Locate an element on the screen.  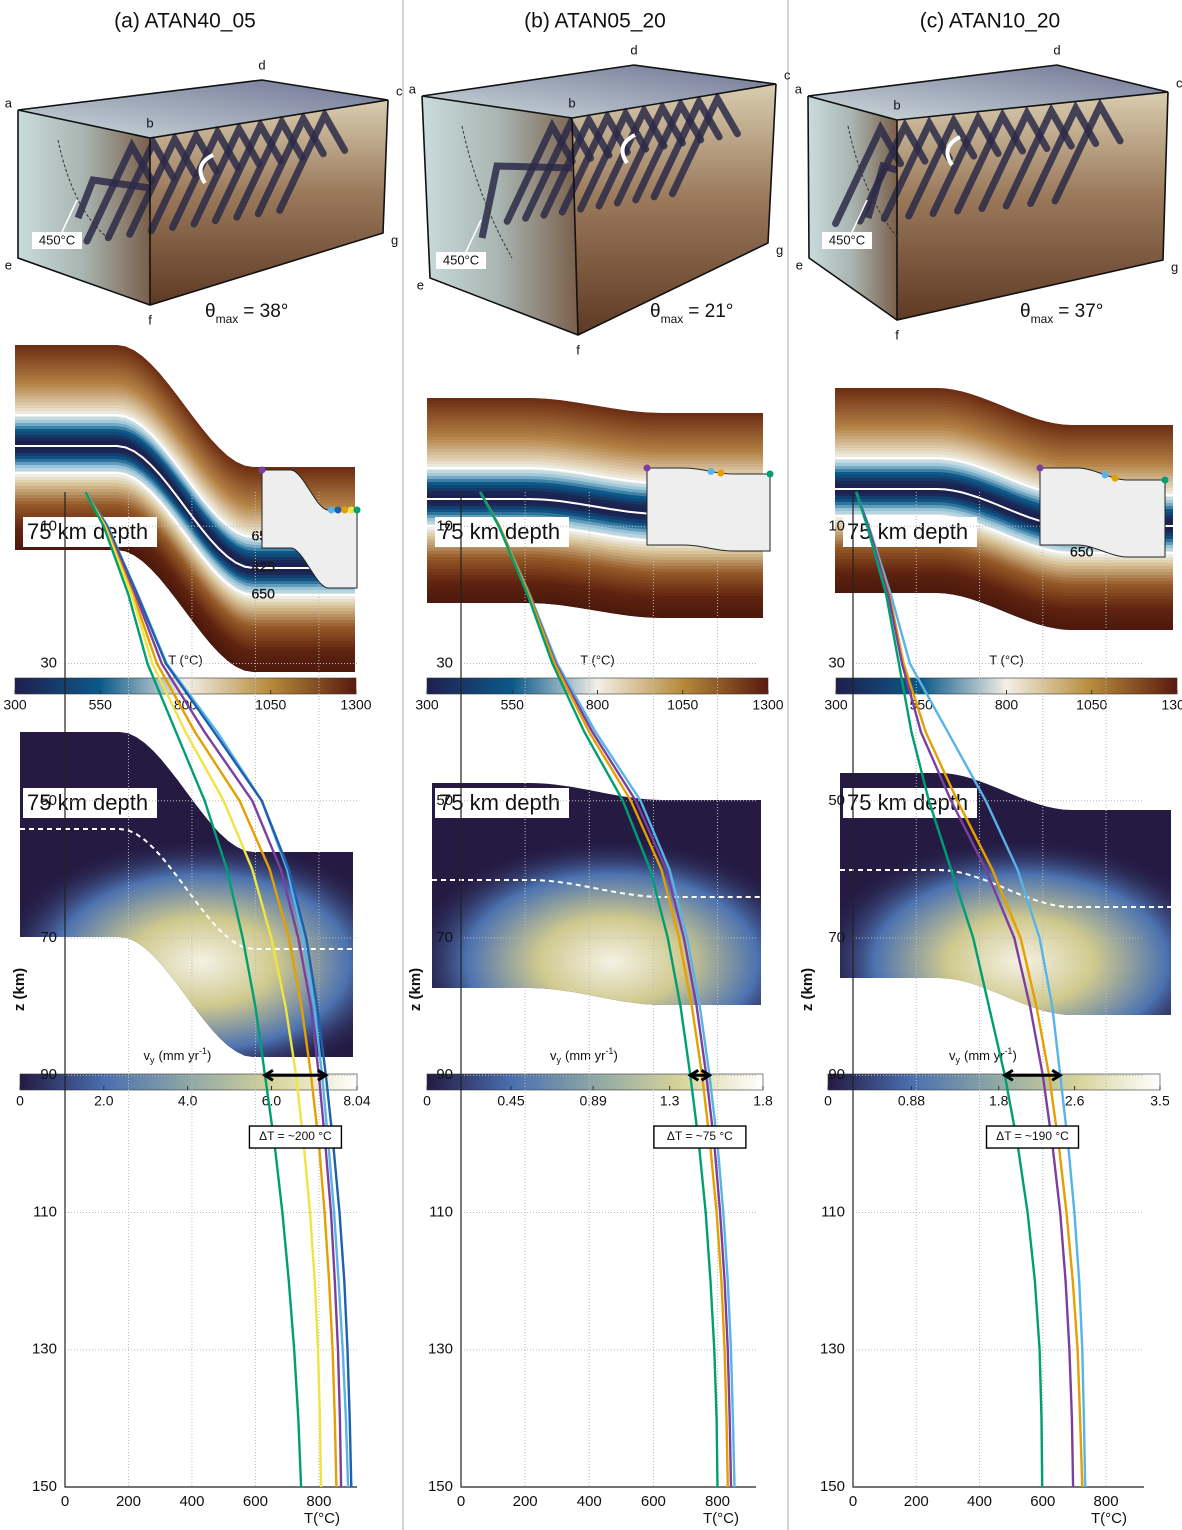
colorbar-tick-label: 0.88 is located at coordinates (911, 1101).